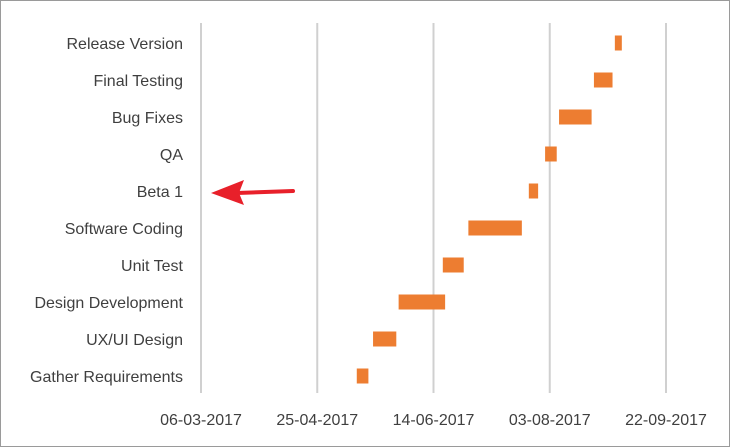  I want to click on arrow-shaft, so click(265, 192).